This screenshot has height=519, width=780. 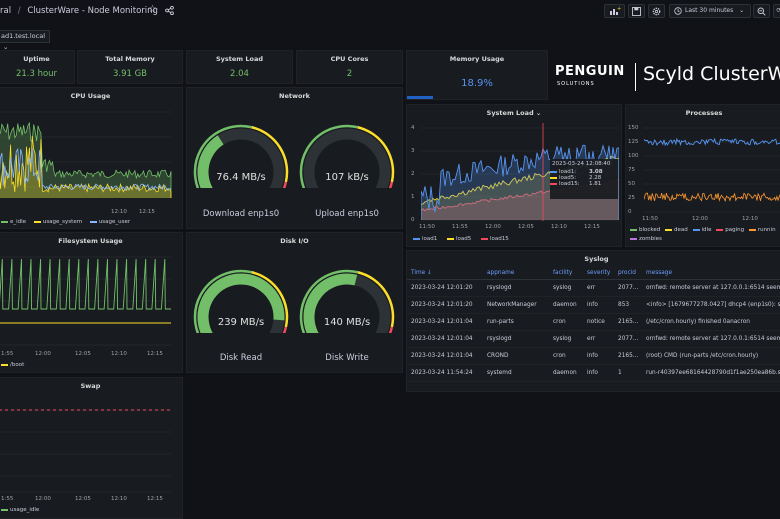 What do you see at coordinates (464, 239) in the screenshot?
I see `legend-item: load5` at bounding box center [464, 239].